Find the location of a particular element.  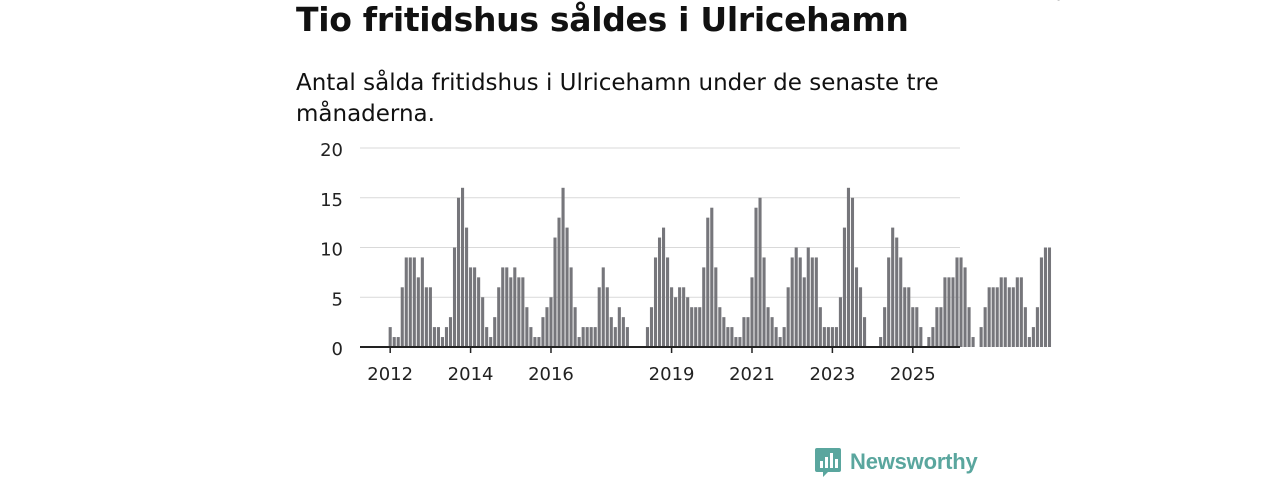

x-tick-label: 2012 is located at coordinates (390, 374).